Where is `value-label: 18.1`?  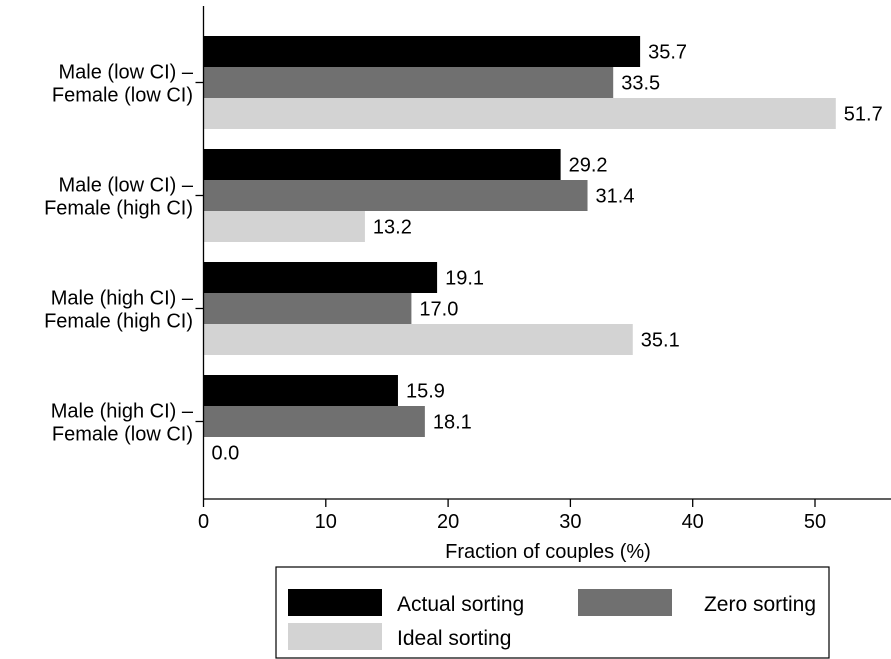
value-label: 18.1 is located at coordinates (452, 423).